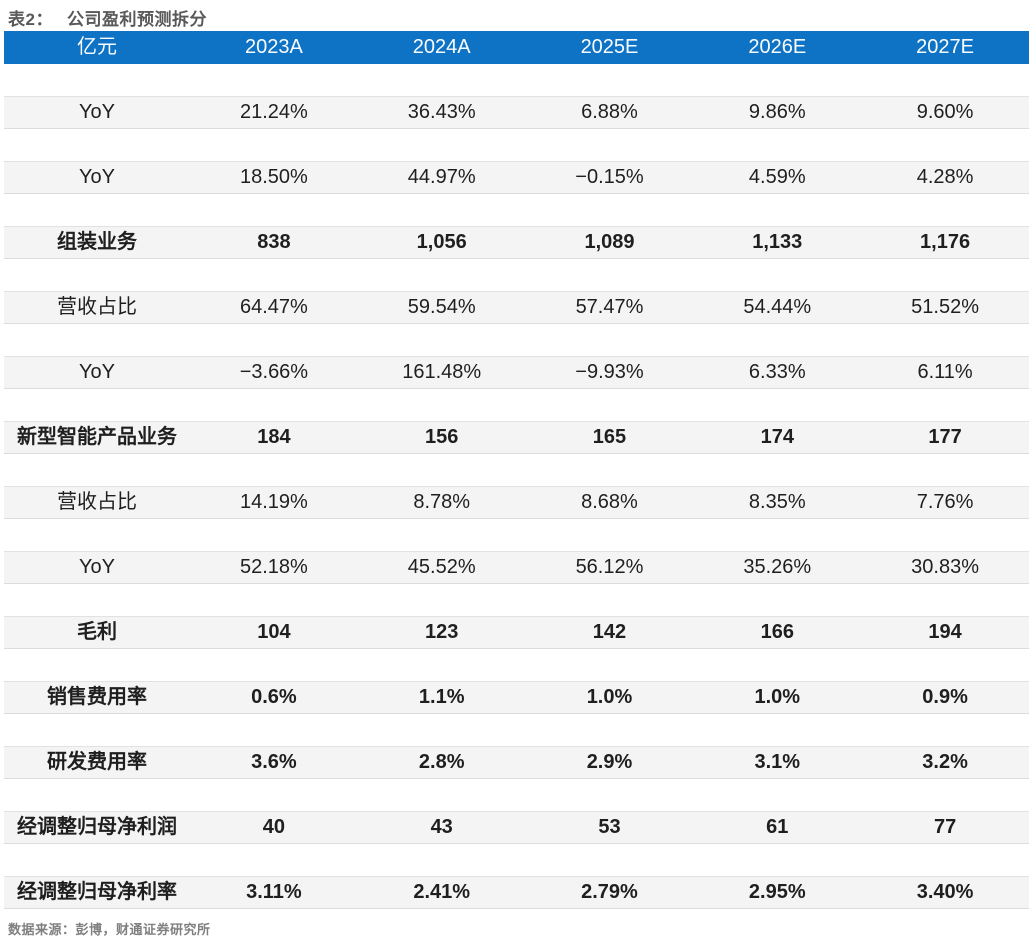  Describe the element at coordinates (441, 47) in the screenshot. I see `column-header-2024a: 2024A` at that location.